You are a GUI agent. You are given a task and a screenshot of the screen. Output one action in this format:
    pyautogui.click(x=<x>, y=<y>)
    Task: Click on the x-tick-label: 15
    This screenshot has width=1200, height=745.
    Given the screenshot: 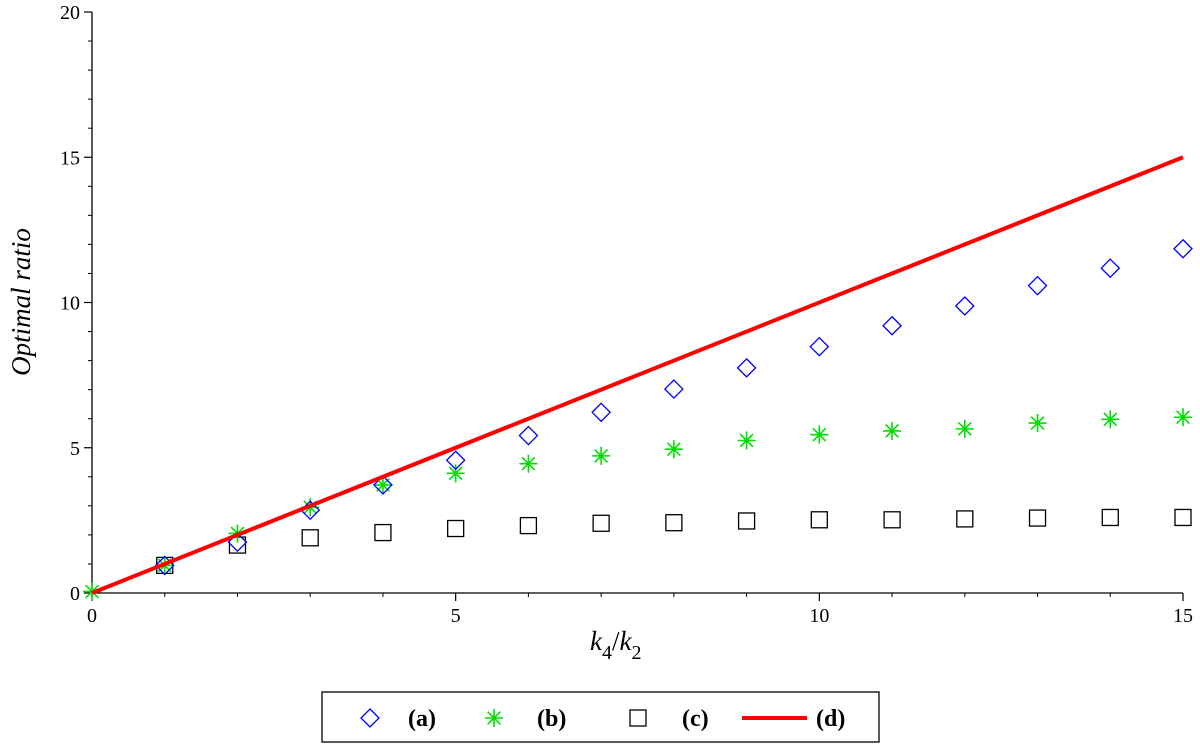 What is the action you would take?
    pyautogui.click(x=1183, y=616)
    